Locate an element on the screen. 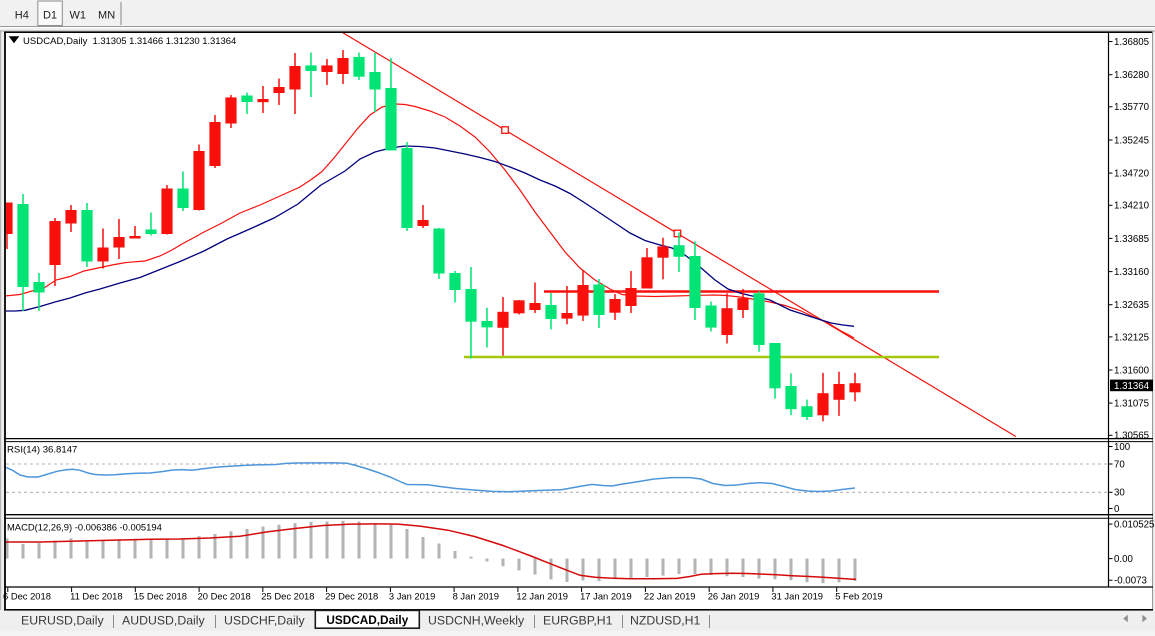 The width and height of the screenshot is (1155, 636). svg-text: 1.35245 is located at coordinates (1131, 140).